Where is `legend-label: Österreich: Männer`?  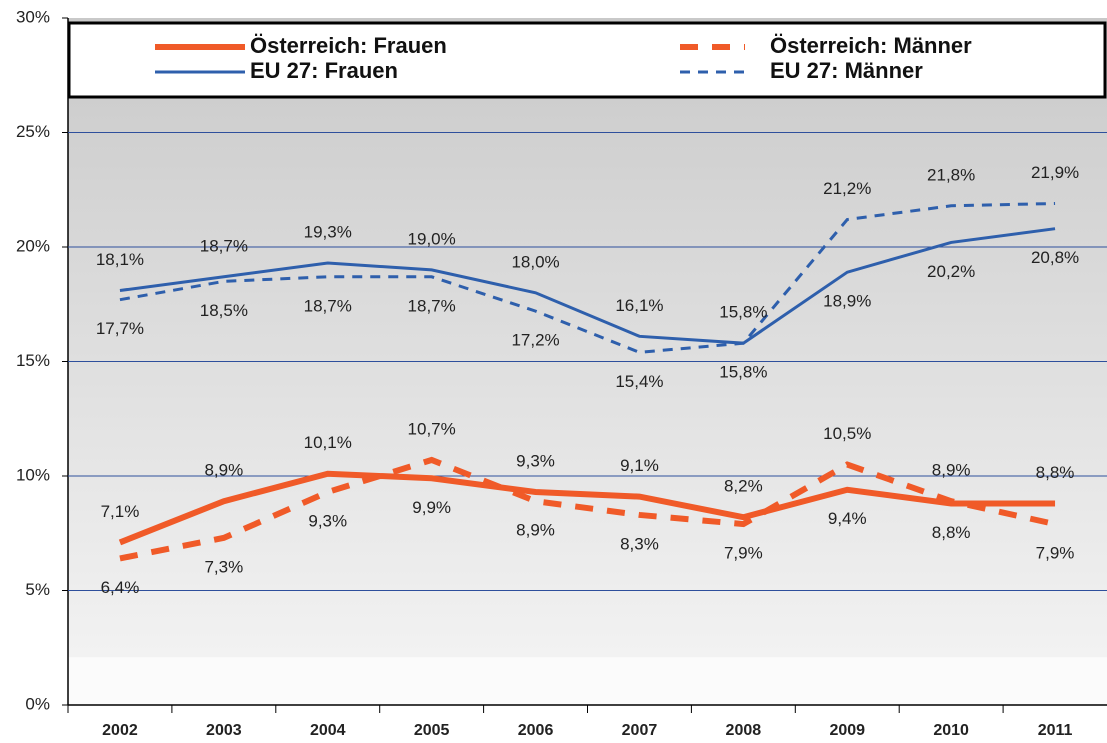 legend-label: Österreich: Männer is located at coordinates (871, 45).